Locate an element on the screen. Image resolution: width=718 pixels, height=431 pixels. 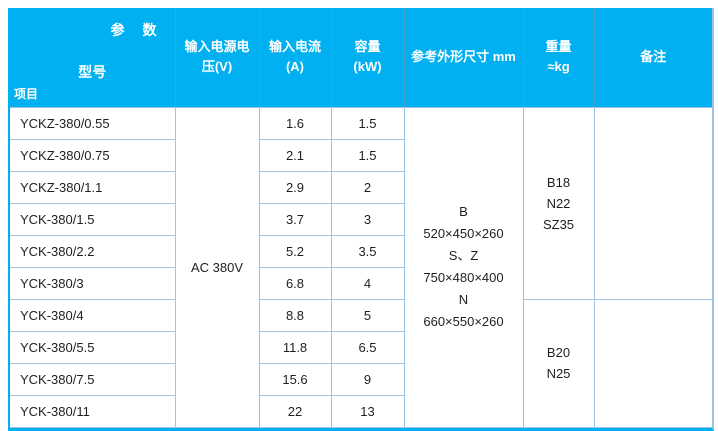
model-cell: YCKZ-380/1.1 is located at coordinates (93, 187).